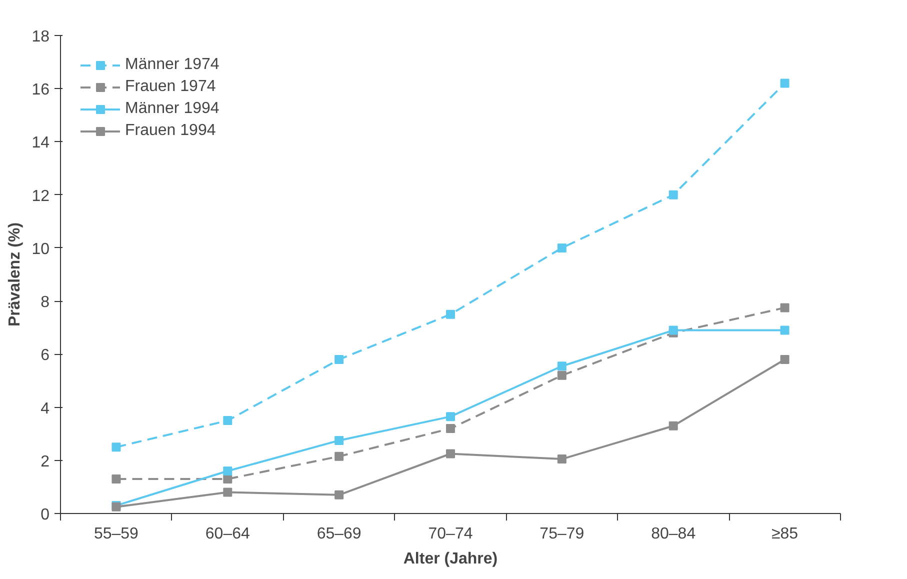 The image size is (907, 579). I want to click on x-tick-label: 80–84, so click(673, 534).